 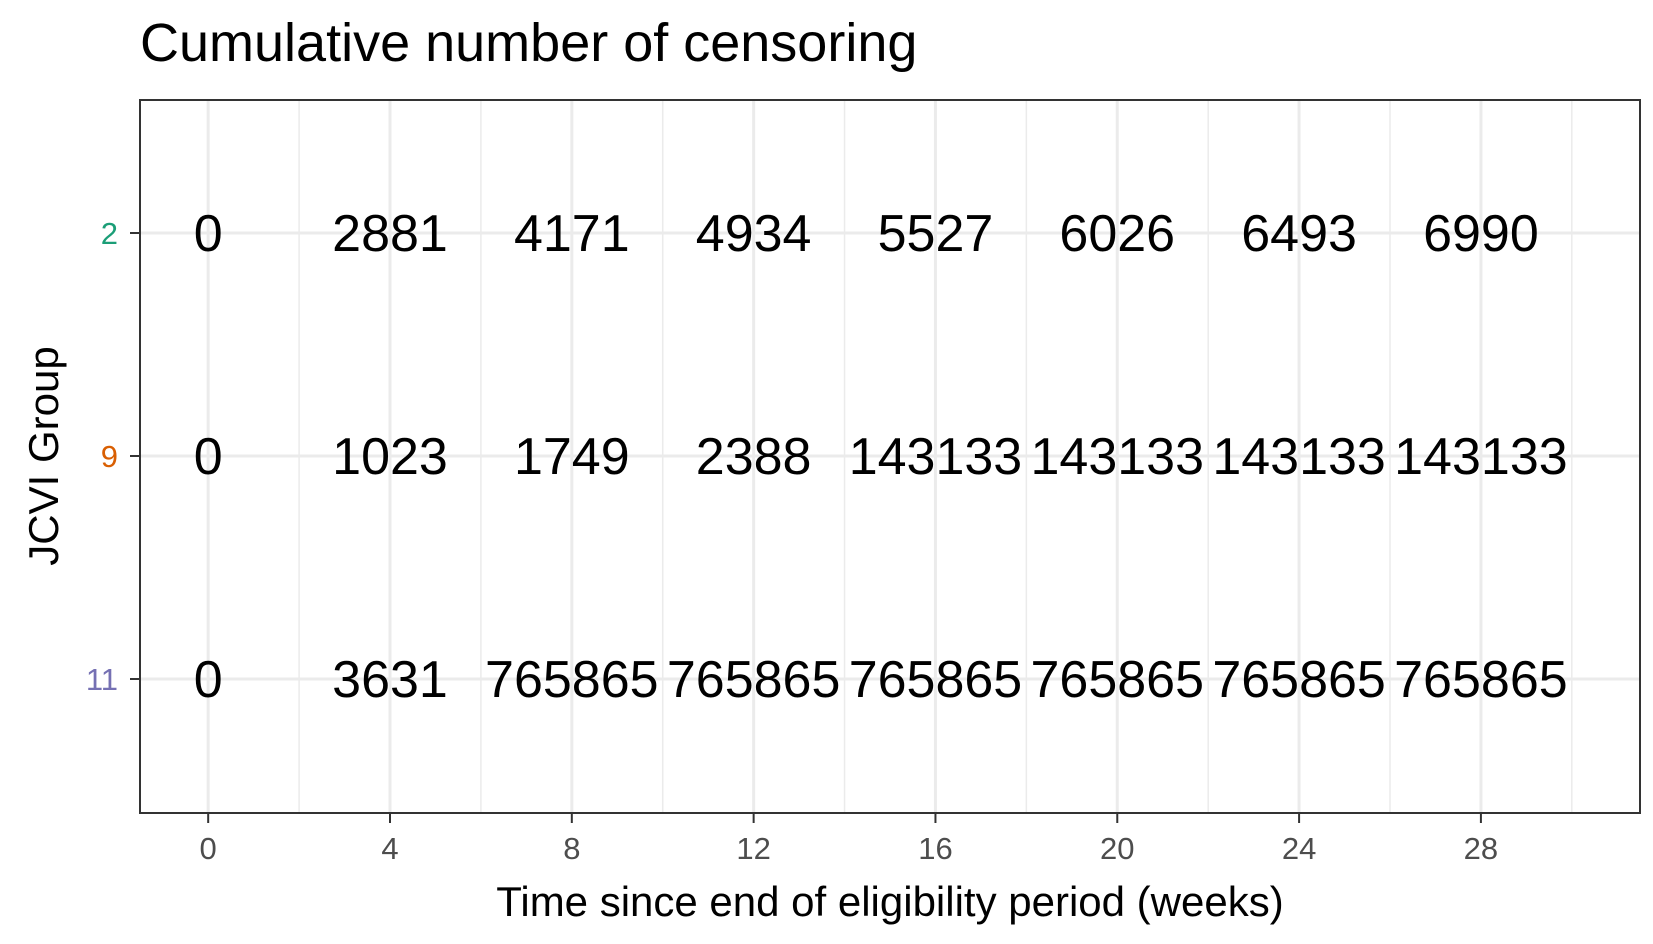 I want to click on table-cell: 5527, so click(x=936, y=234).